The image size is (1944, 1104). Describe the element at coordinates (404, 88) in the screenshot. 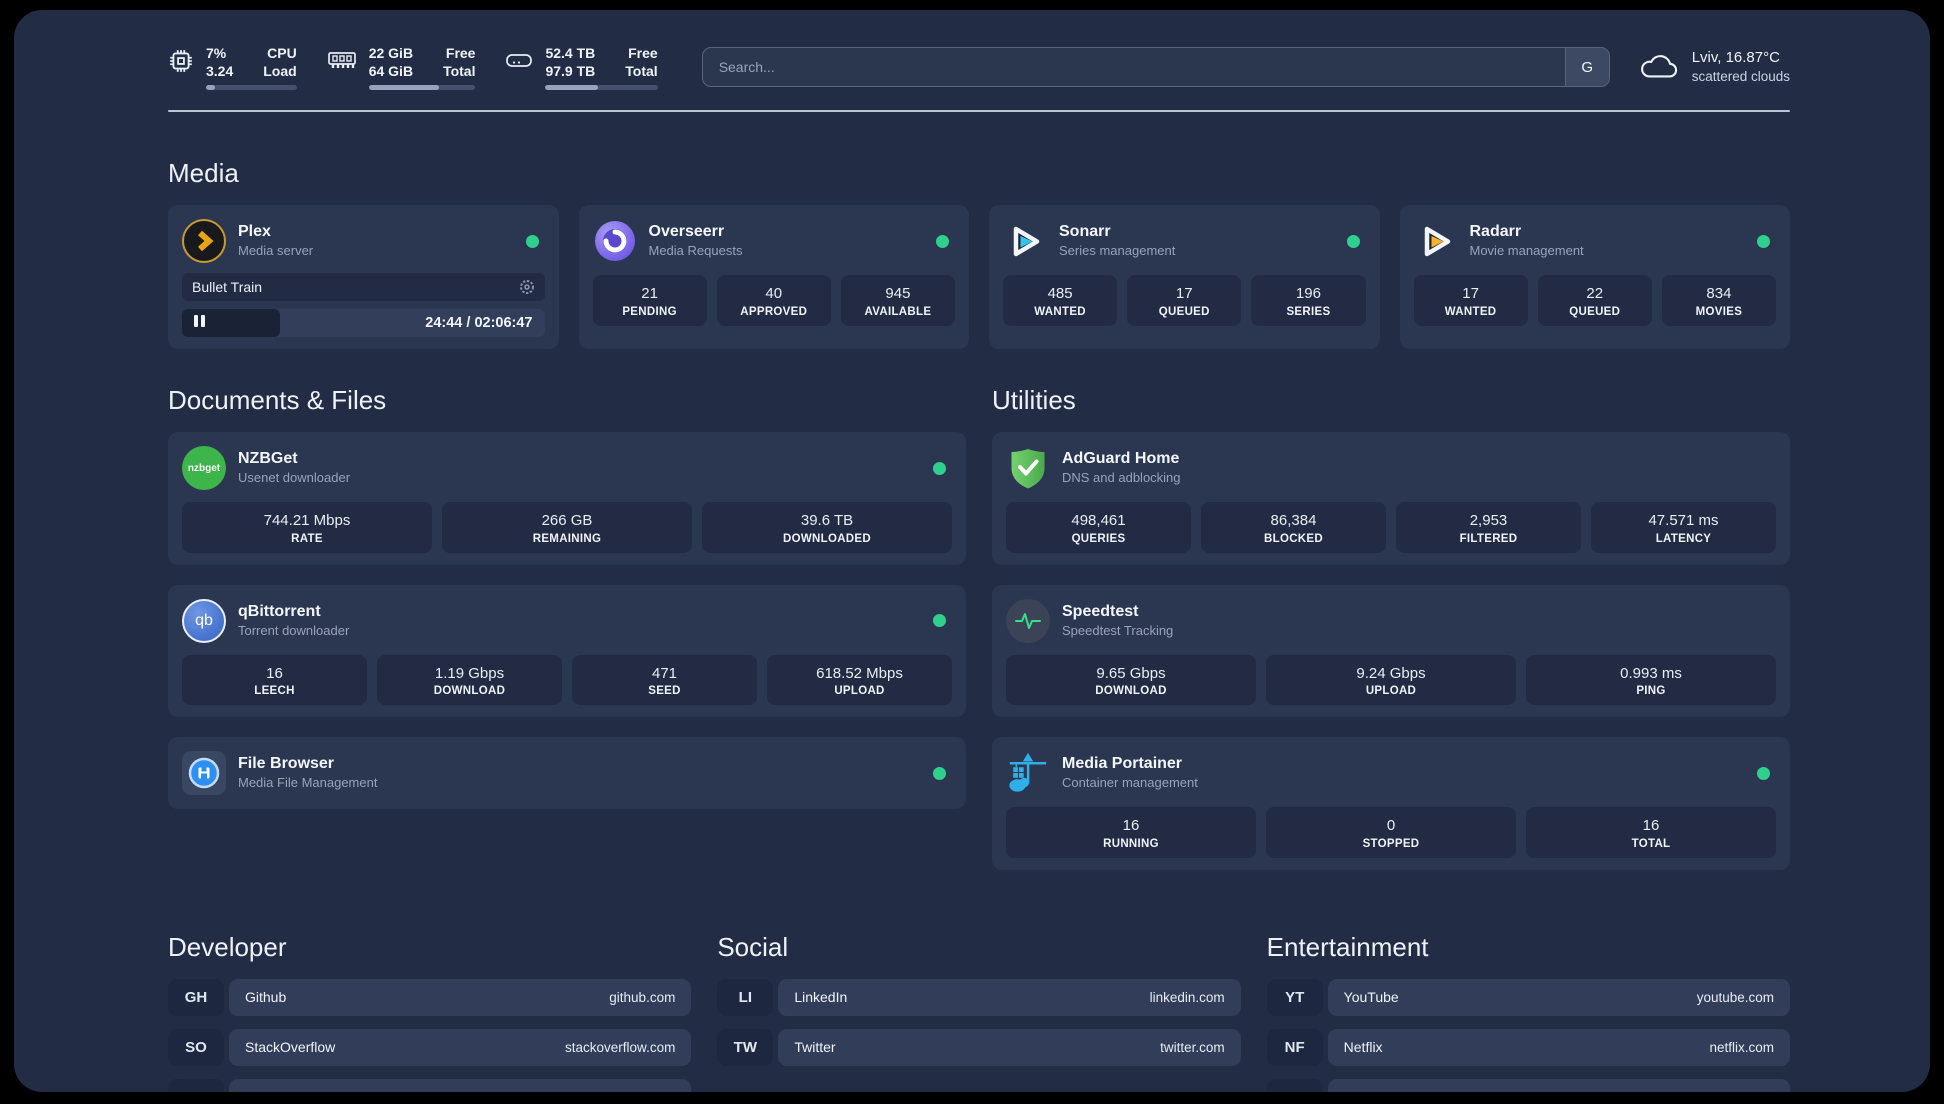

I see `ram-progress-fill` at that location.